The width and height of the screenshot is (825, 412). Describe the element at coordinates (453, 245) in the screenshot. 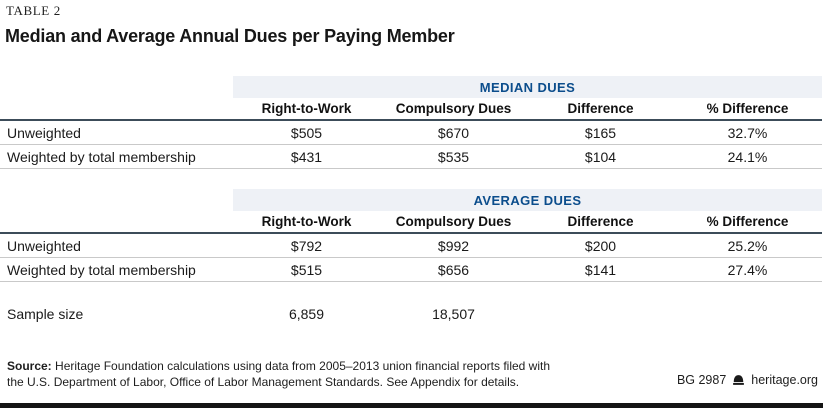

I see `table-cell: $992` at that location.